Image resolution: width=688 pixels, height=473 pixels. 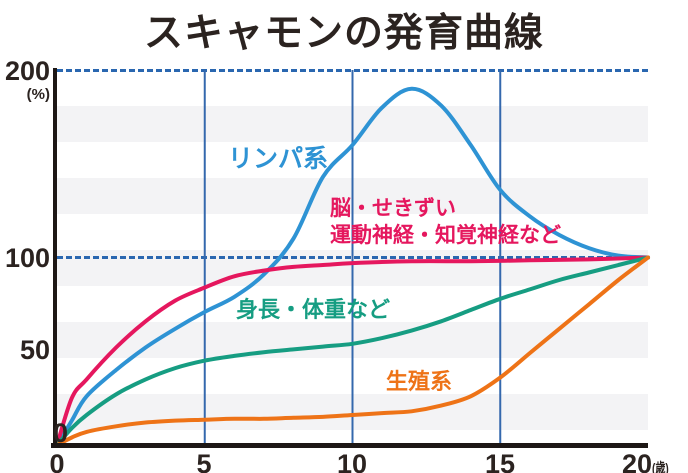 What do you see at coordinates (27, 71) in the screenshot?
I see `y-tick-200: 200` at bounding box center [27, 71].